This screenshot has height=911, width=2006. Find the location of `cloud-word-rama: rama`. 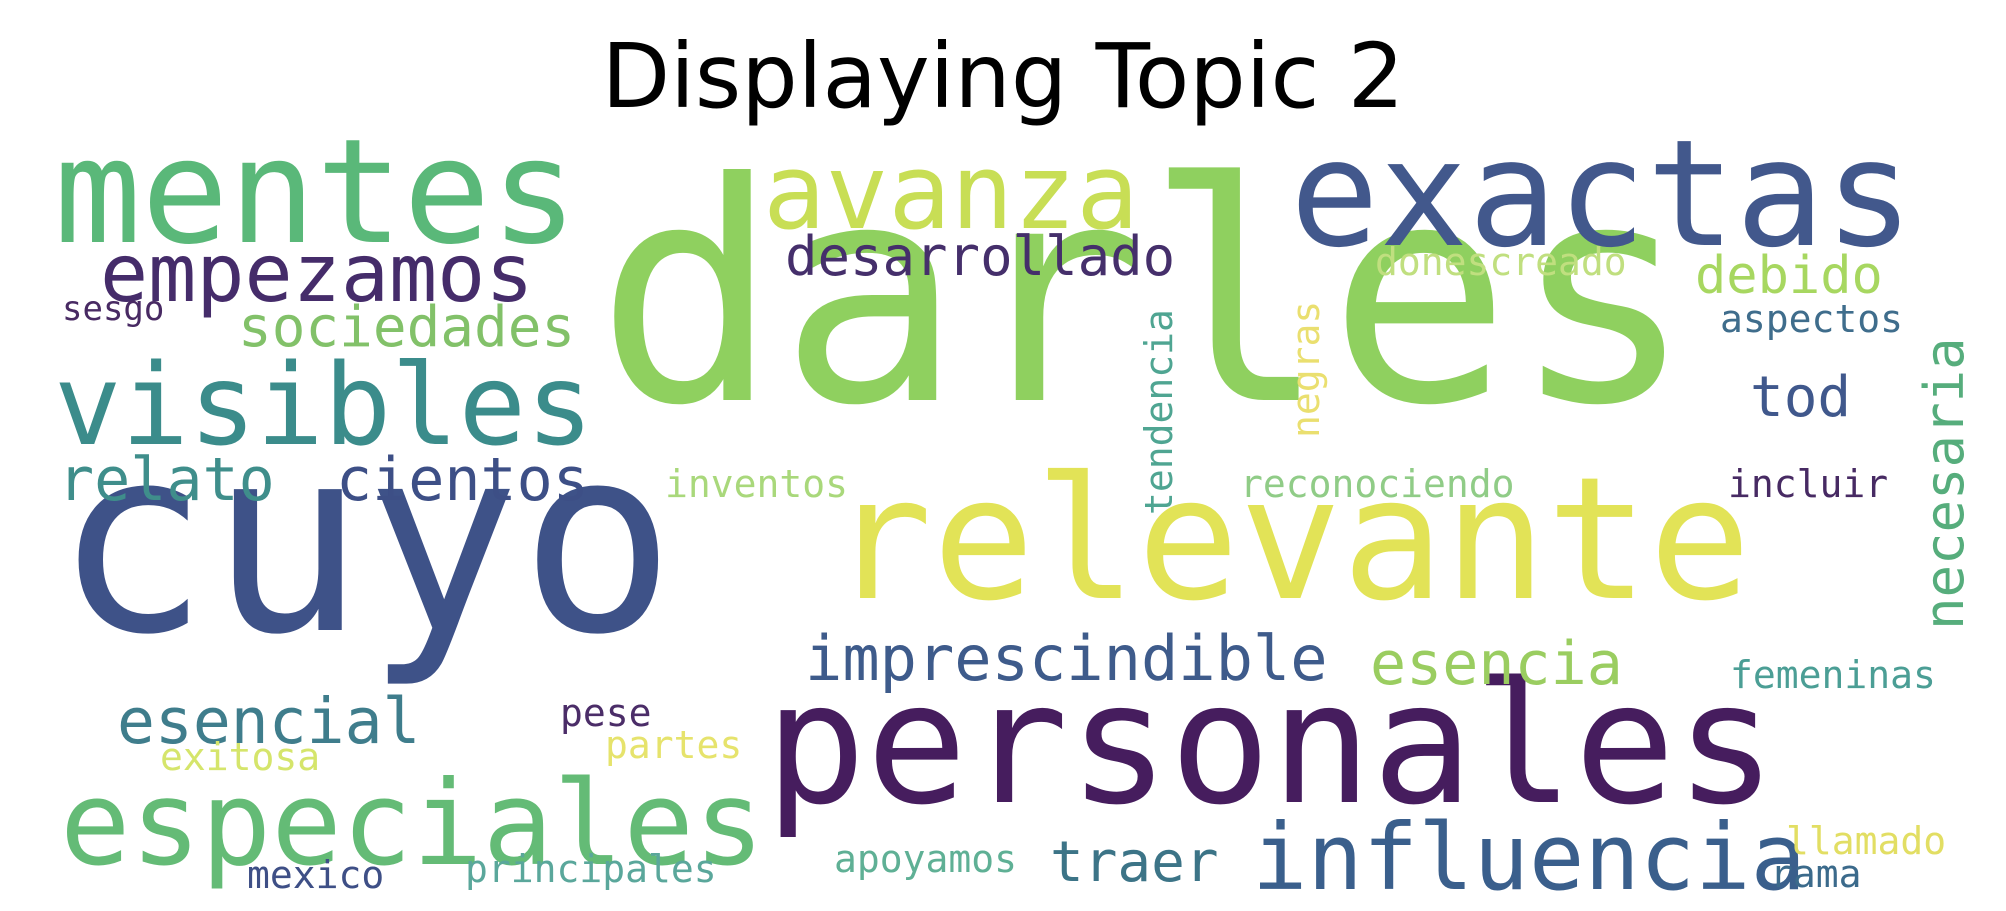

cloud-word-rama: rama is located at coordinates (1816, 874).